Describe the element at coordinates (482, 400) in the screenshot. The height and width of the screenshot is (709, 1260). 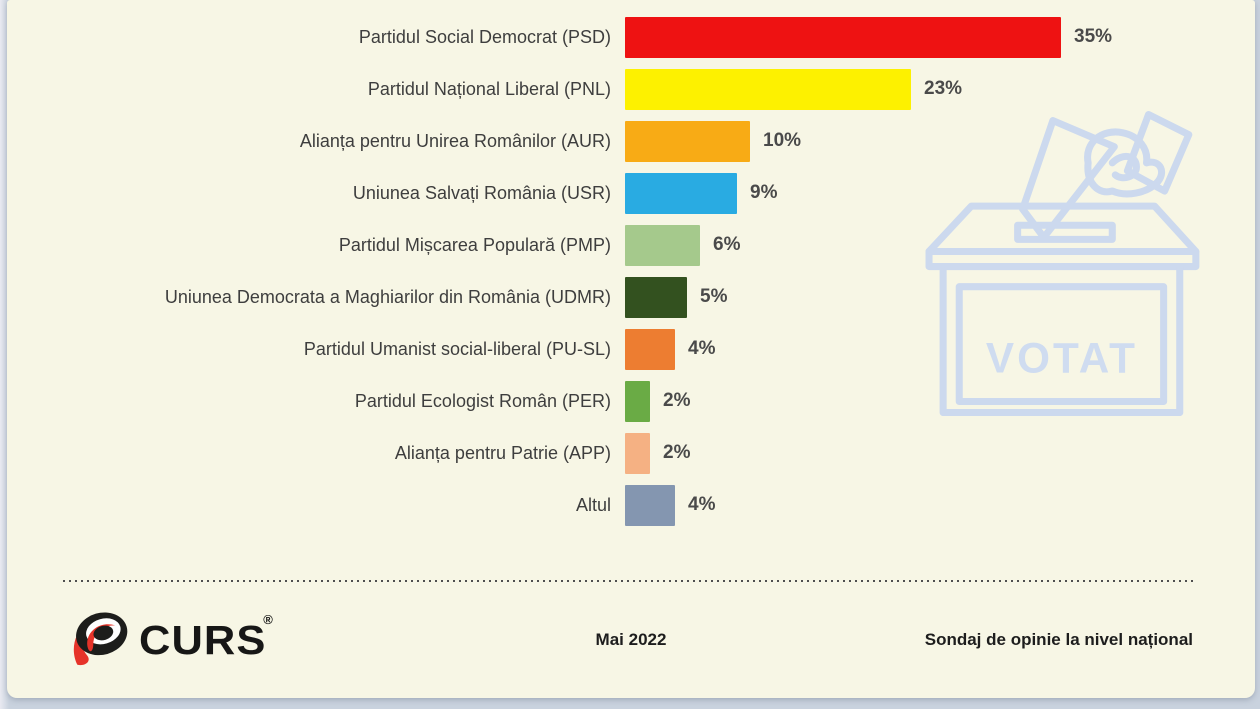
I see `party-label: Partidul Ecologist Român (PER)` at that location.